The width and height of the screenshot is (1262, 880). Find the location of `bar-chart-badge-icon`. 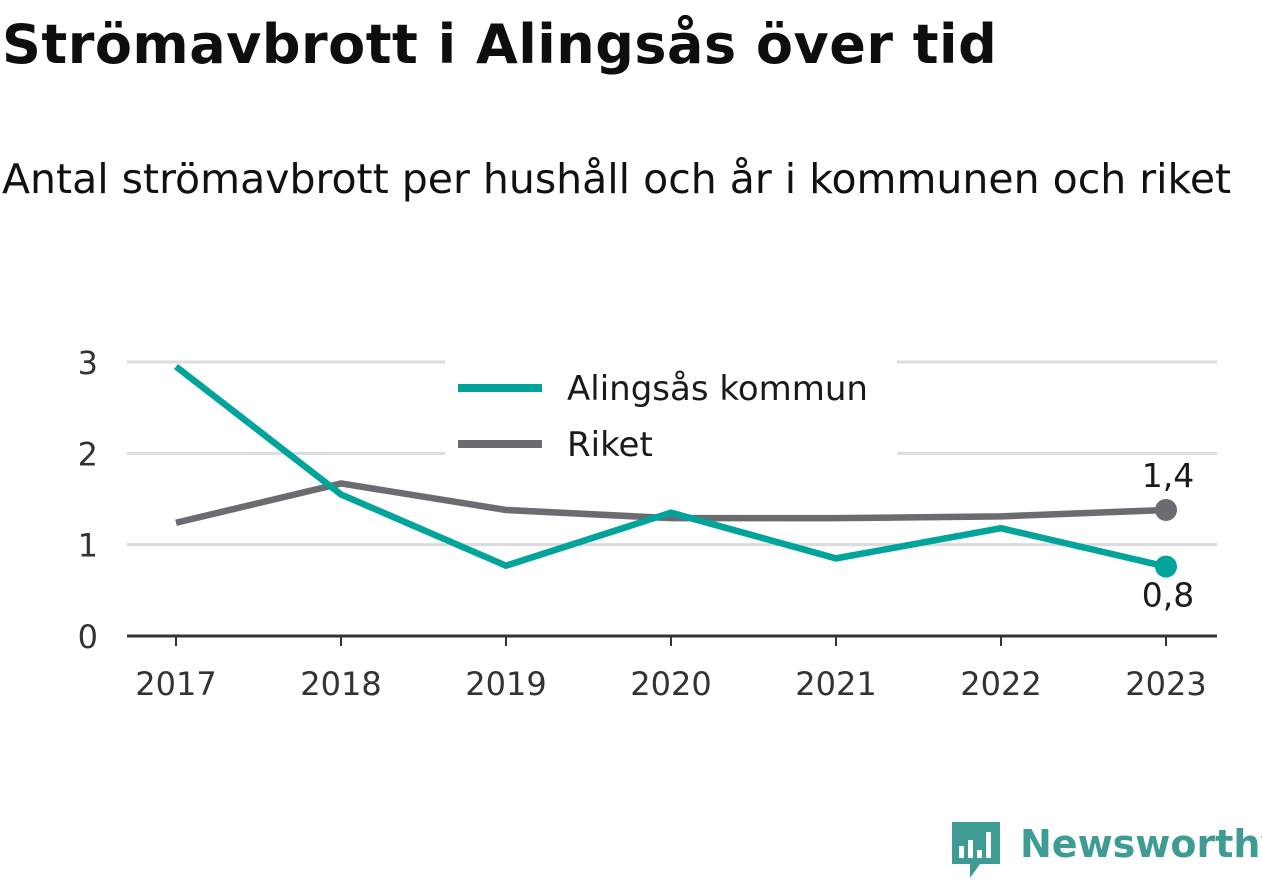

bar-chart-badge-icon is located at coordinates (976, 850).